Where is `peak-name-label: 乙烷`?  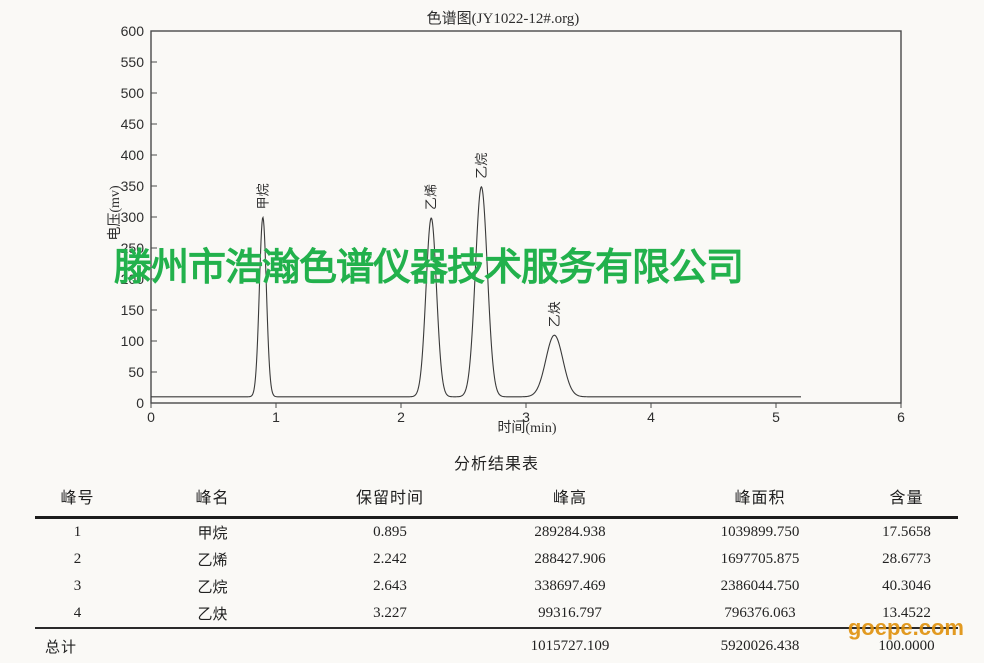
peak-name-label: 乙烷 is located at coordinates (481, 166).